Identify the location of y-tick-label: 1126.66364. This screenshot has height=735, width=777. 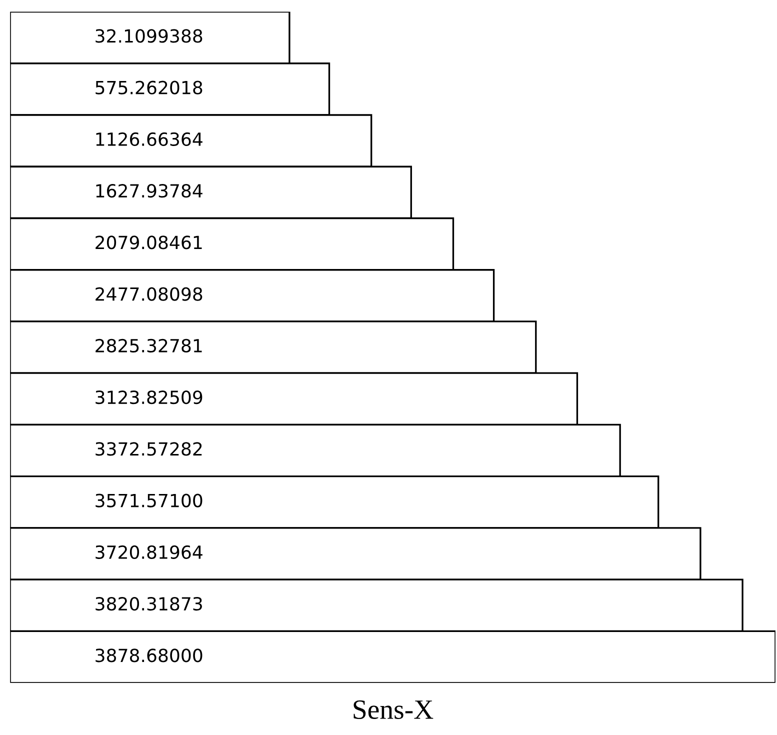
(149, 139).